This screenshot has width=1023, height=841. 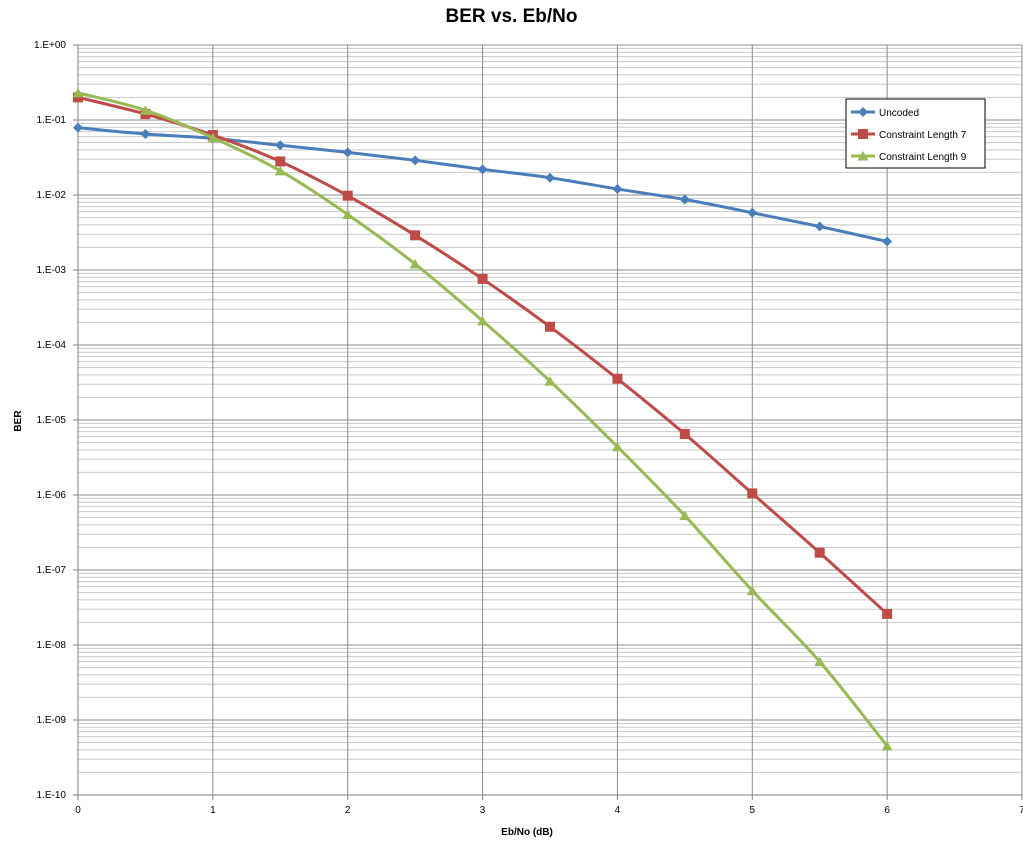 What do you see at coordinates (18, 421) in the screenshot?
I see `y-axis-label: BER` at bounding box center [18, 421].